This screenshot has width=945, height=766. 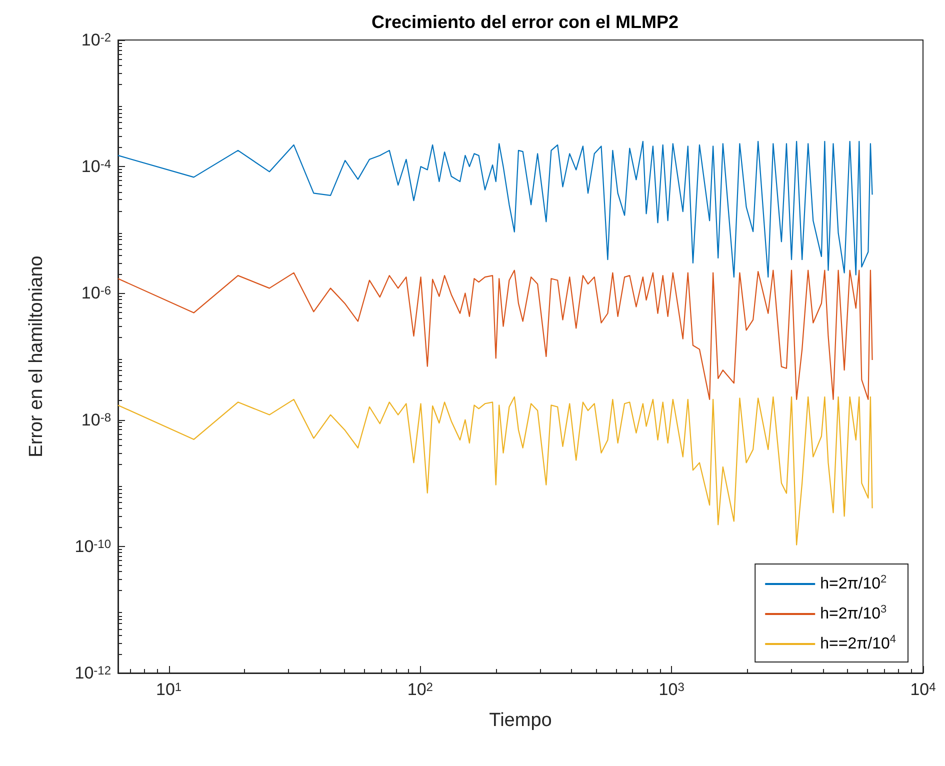 I want to click on x-axis-title: Tiempo, so click(x=520, y=720).